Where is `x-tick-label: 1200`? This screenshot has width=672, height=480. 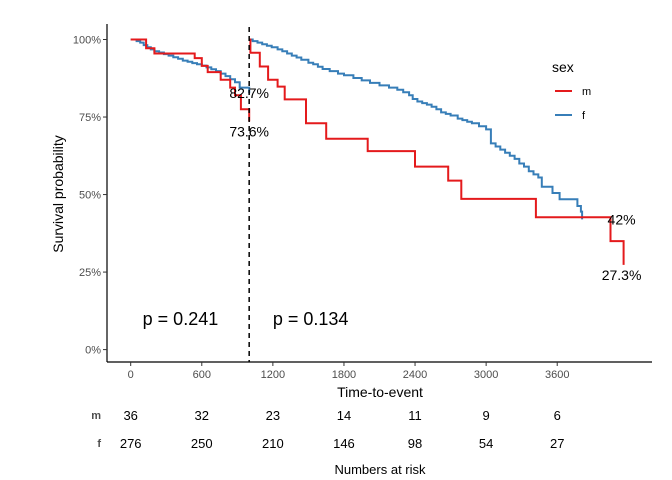
x-tick-label: 1200 is located at coordinates (273, 375).